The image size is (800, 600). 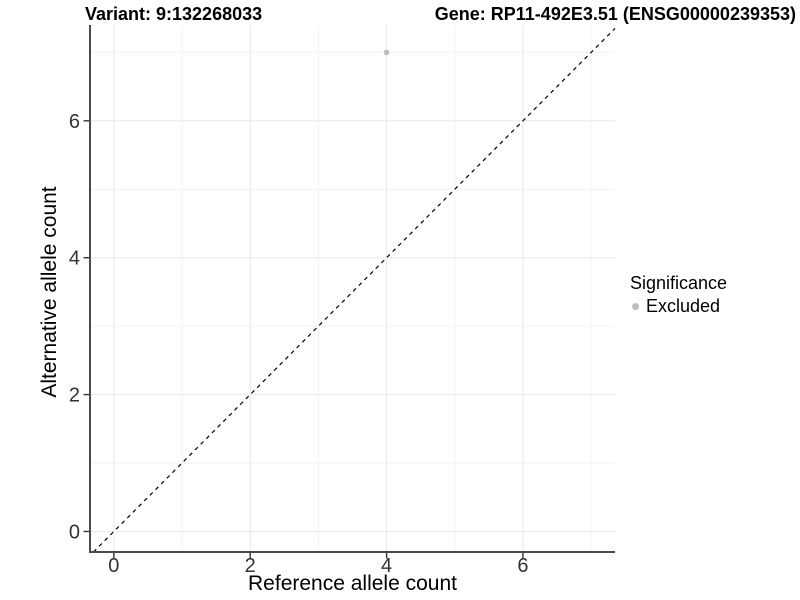 What do you see at coordinates (49, 292) in the screenshot?
I see `y-axis-title: Alternative allele count` at bounding box center [49, 292].